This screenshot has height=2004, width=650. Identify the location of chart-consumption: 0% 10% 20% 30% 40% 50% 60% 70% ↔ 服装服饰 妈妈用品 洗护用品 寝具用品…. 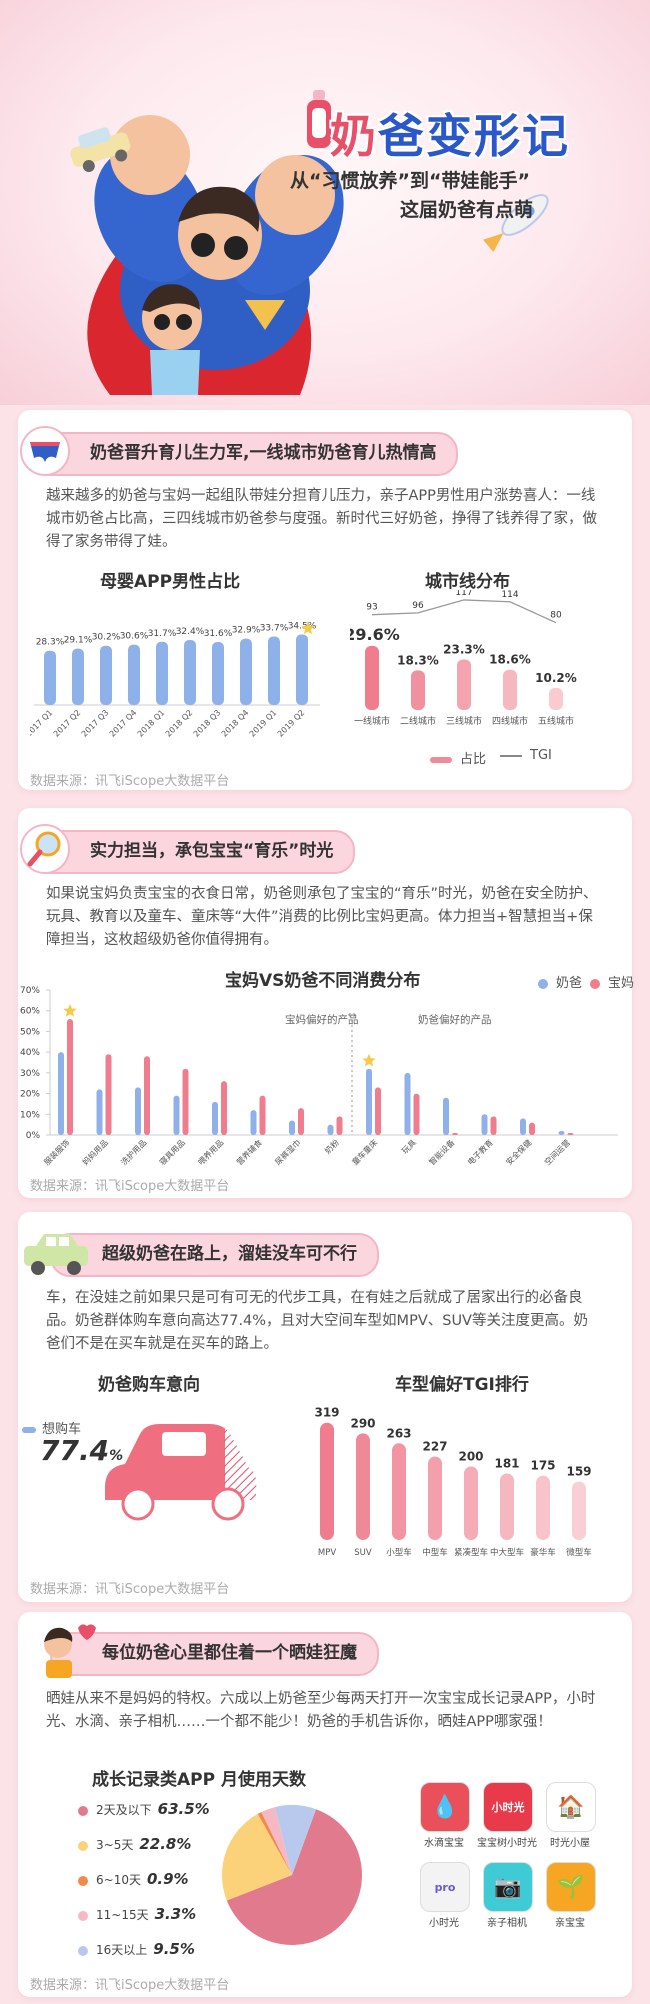
(319, 1076).